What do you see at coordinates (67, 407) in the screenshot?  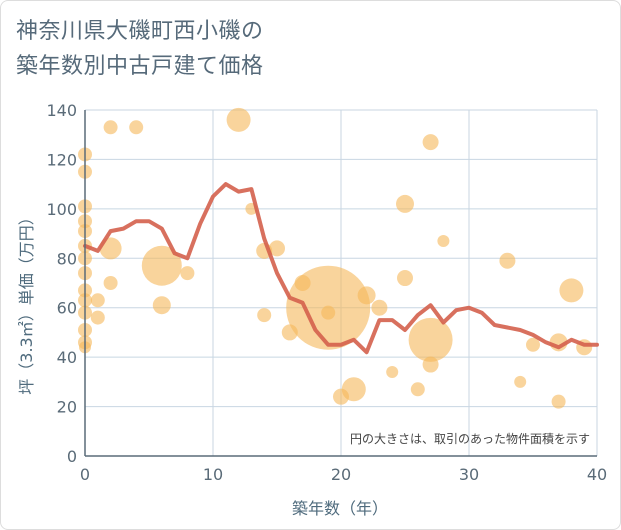 I see `y-tick-20: 20` at bounding box center [67, 407].